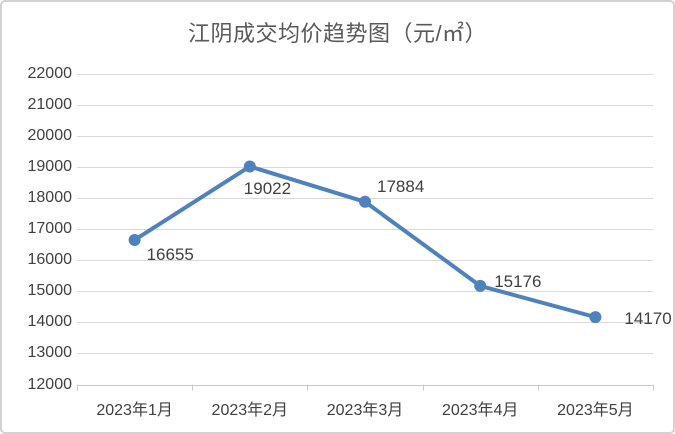  Describe the element at coordinates (170, 254) in the screenshot. I see `data-label: 16655` at that location.